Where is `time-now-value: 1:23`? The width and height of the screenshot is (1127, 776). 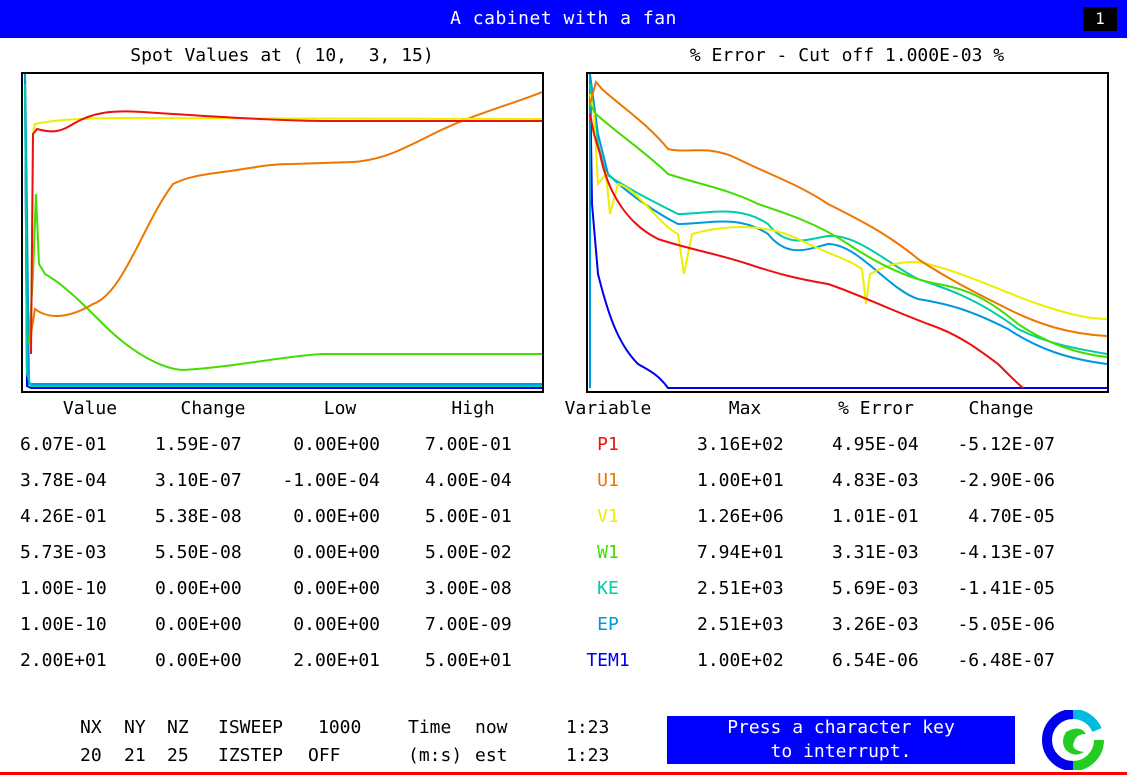
time-now-value: 1:23 is located at coordinates (588, 727).